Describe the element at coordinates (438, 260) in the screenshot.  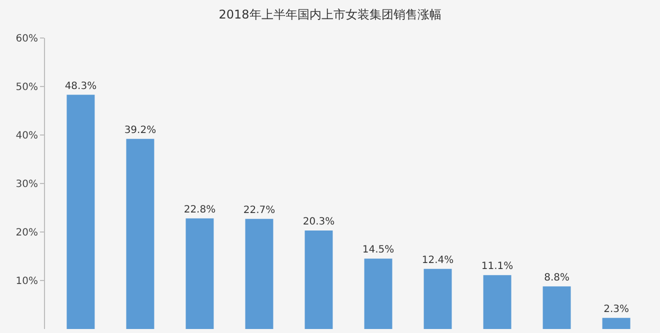
I see `data-label: 12.4%` at that location.